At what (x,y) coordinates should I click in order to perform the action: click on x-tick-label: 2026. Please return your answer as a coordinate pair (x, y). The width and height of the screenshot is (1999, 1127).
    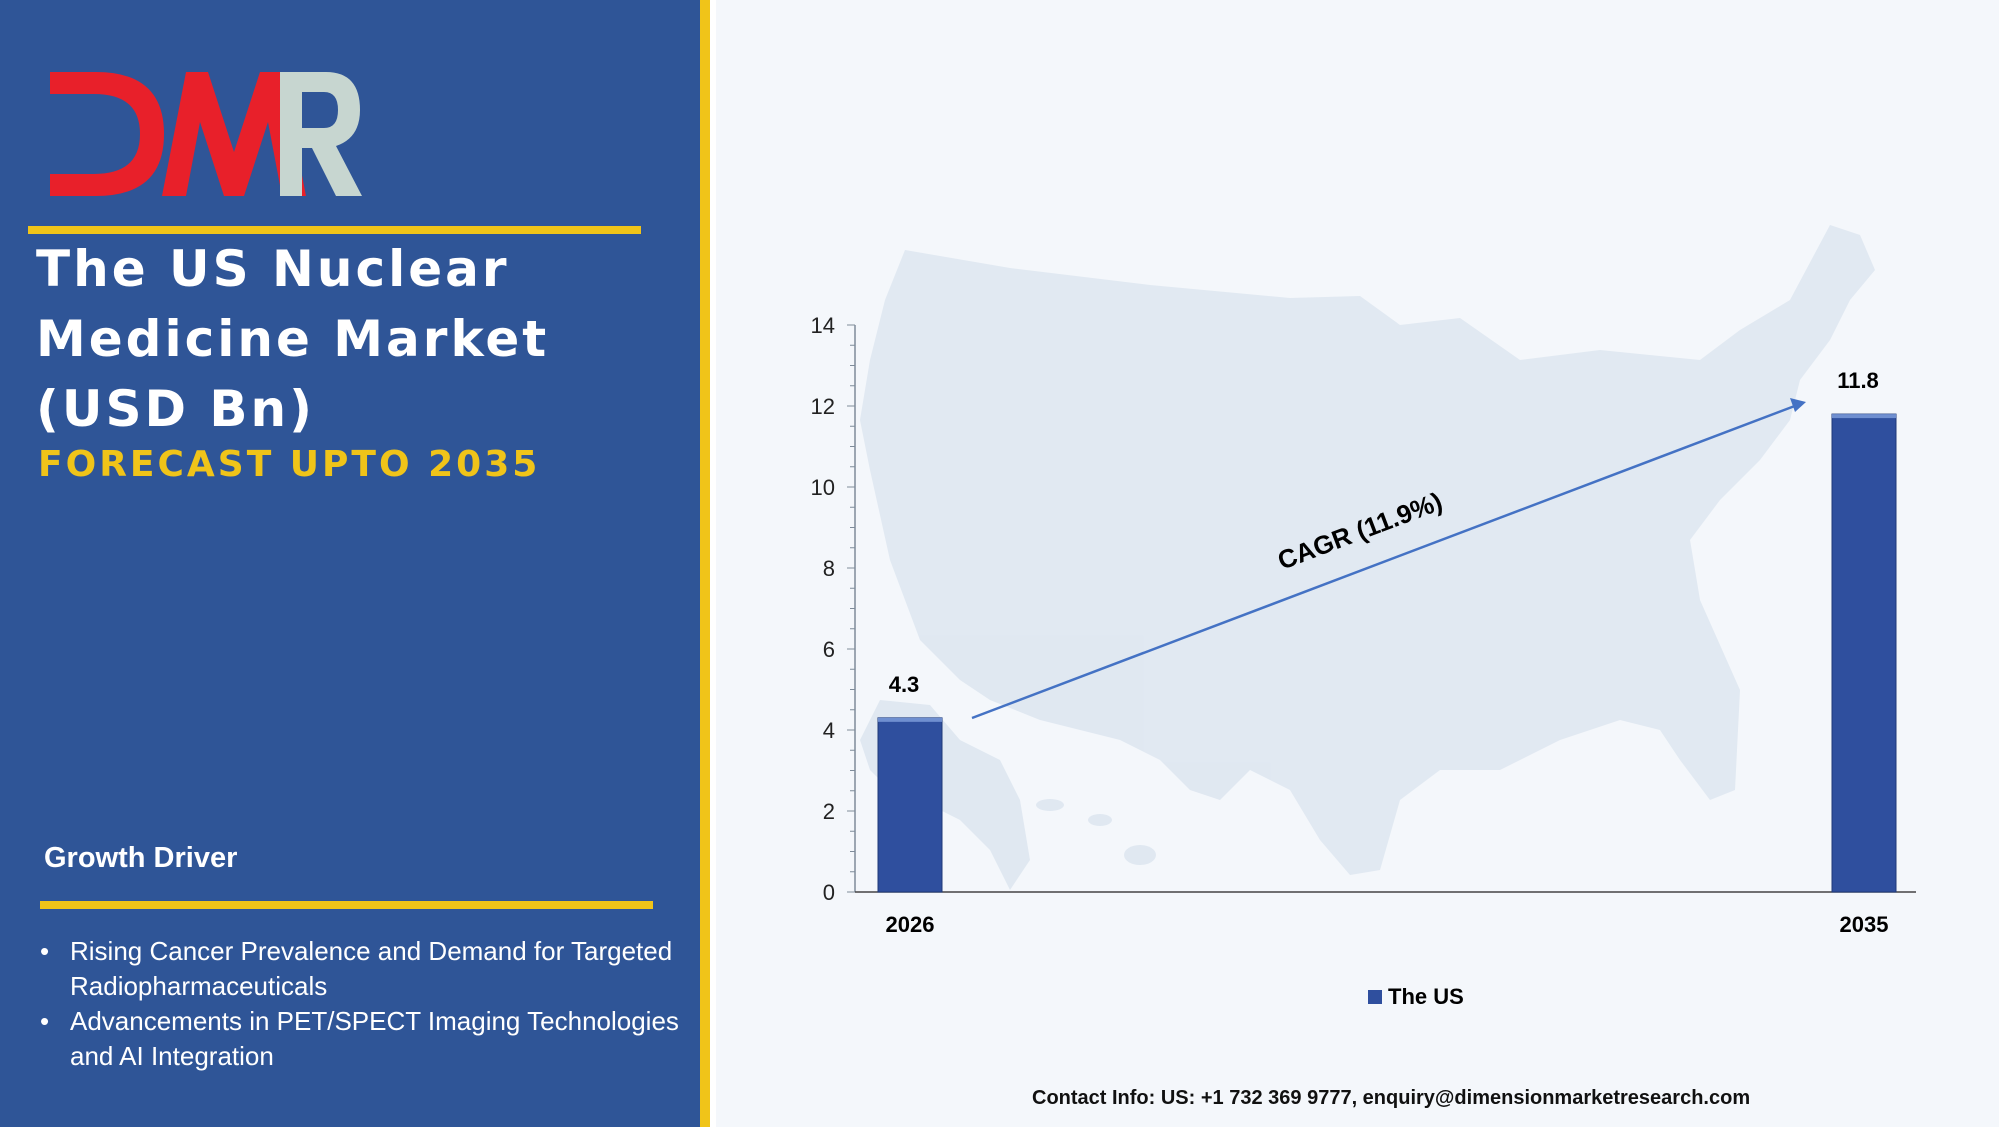
    Looking at the image, I should click on (910, 924).